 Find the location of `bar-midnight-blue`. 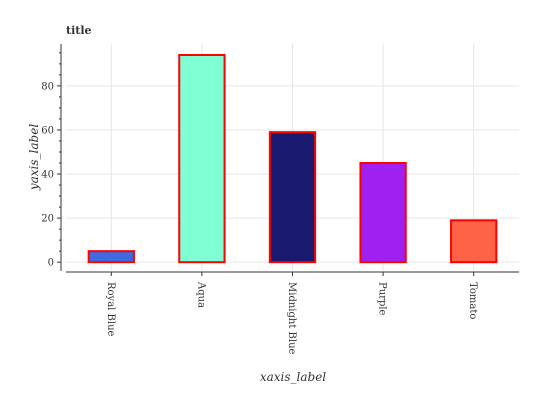

bar-midnight-blue is located at coordinates (292, 197).